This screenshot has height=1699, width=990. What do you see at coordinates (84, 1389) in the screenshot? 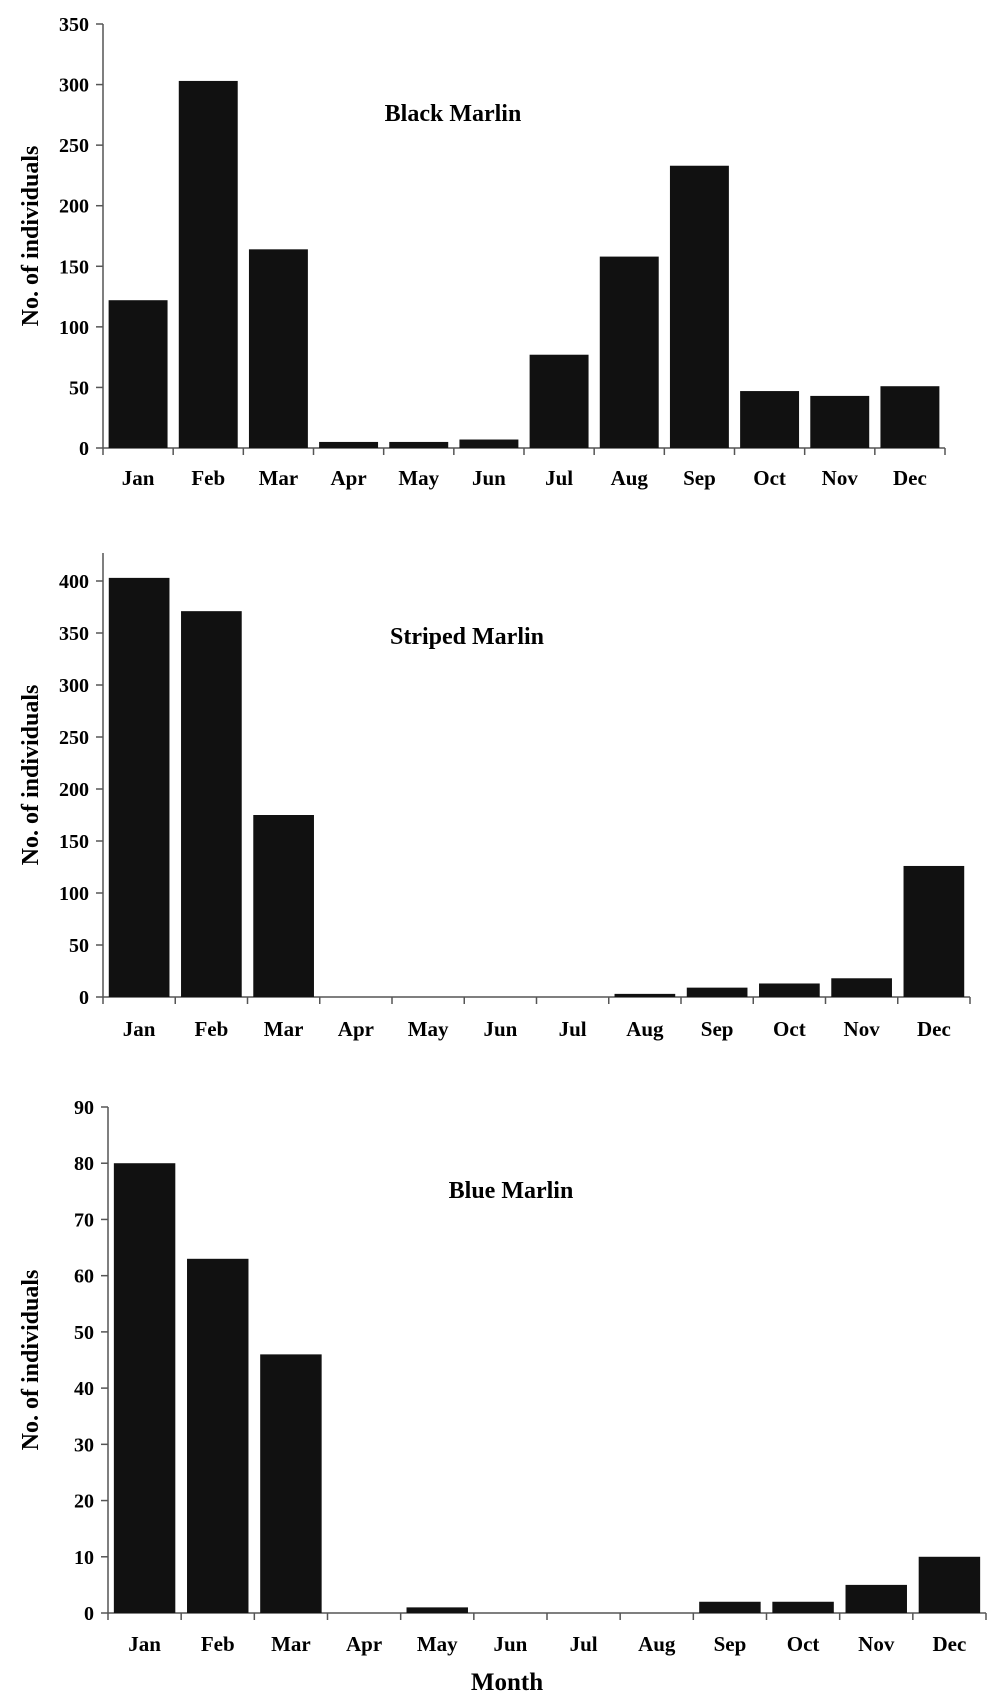
I see `y-tick-label: 40` at bounding box center [84, 1389].